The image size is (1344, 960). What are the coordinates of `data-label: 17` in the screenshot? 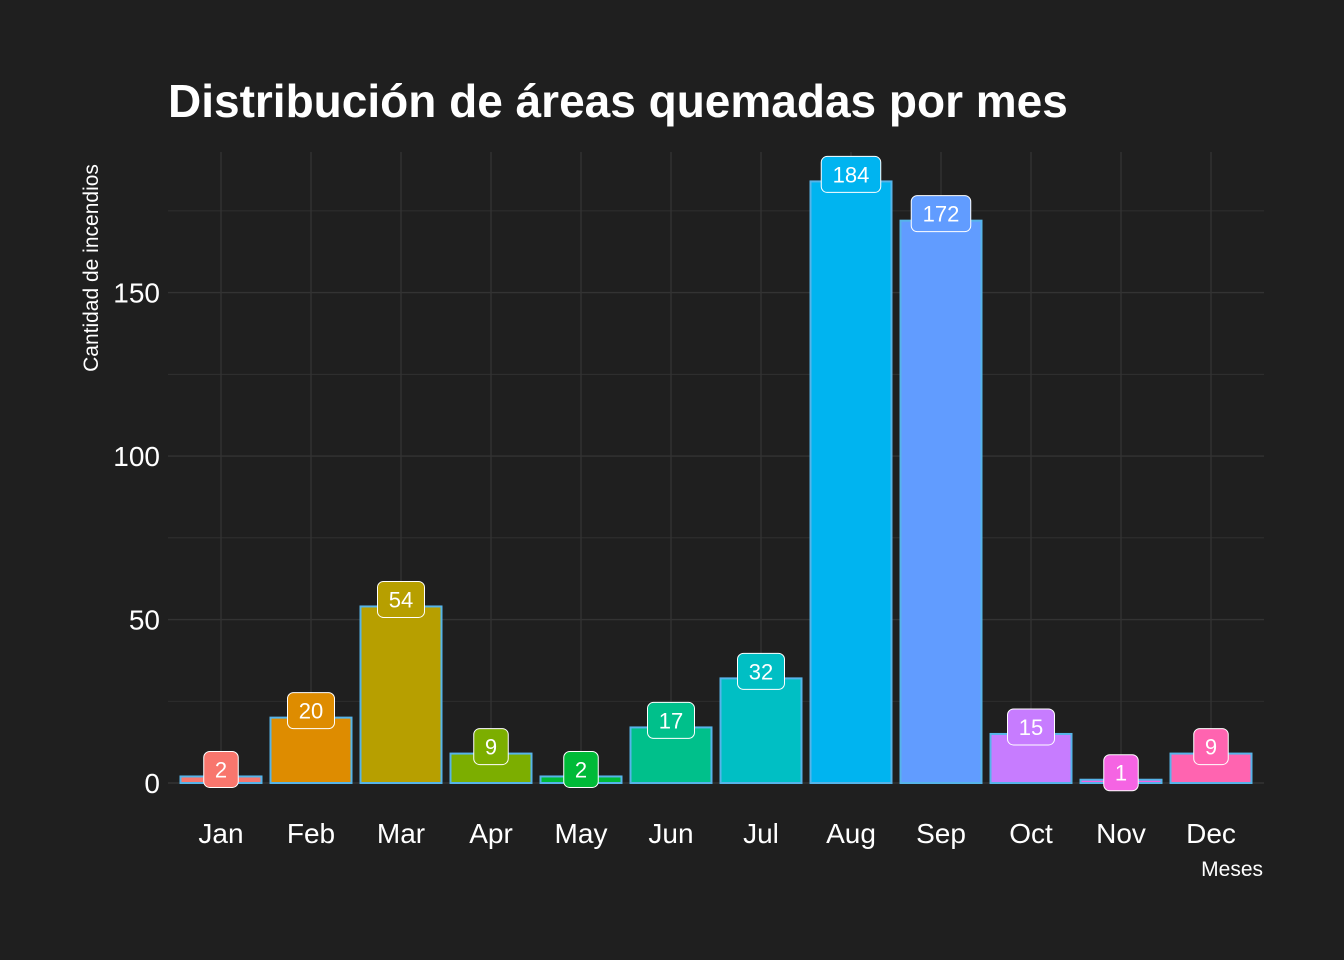 It's located at (671, 720).